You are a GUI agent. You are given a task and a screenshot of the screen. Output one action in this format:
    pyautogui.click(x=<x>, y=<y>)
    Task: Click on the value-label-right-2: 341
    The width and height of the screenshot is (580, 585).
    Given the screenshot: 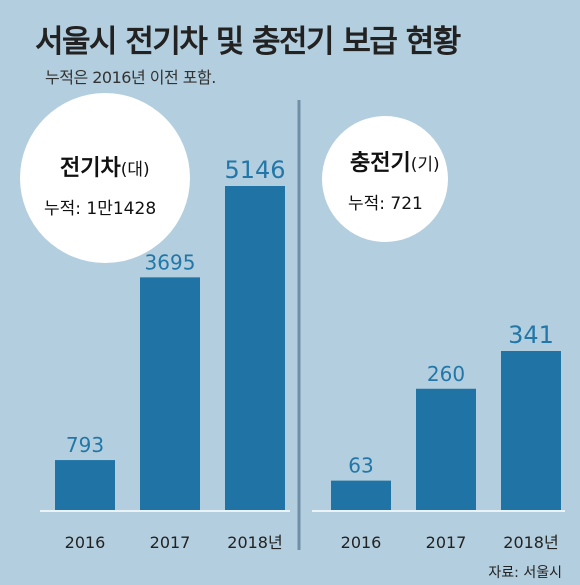 What is the action you would take?
    pyautogui.click(x=531, y=335)
    